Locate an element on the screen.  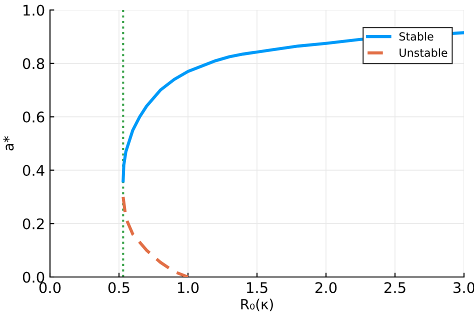
x-tick-label: 1.0 is located at coordinates (188, 288).